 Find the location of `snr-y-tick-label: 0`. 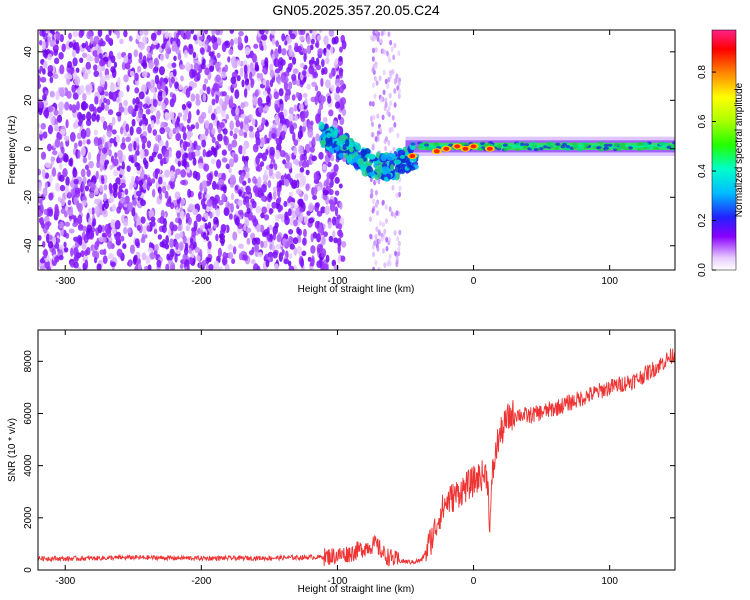

snr-y-tick-label: 0 is located at coordinates (28, 570).